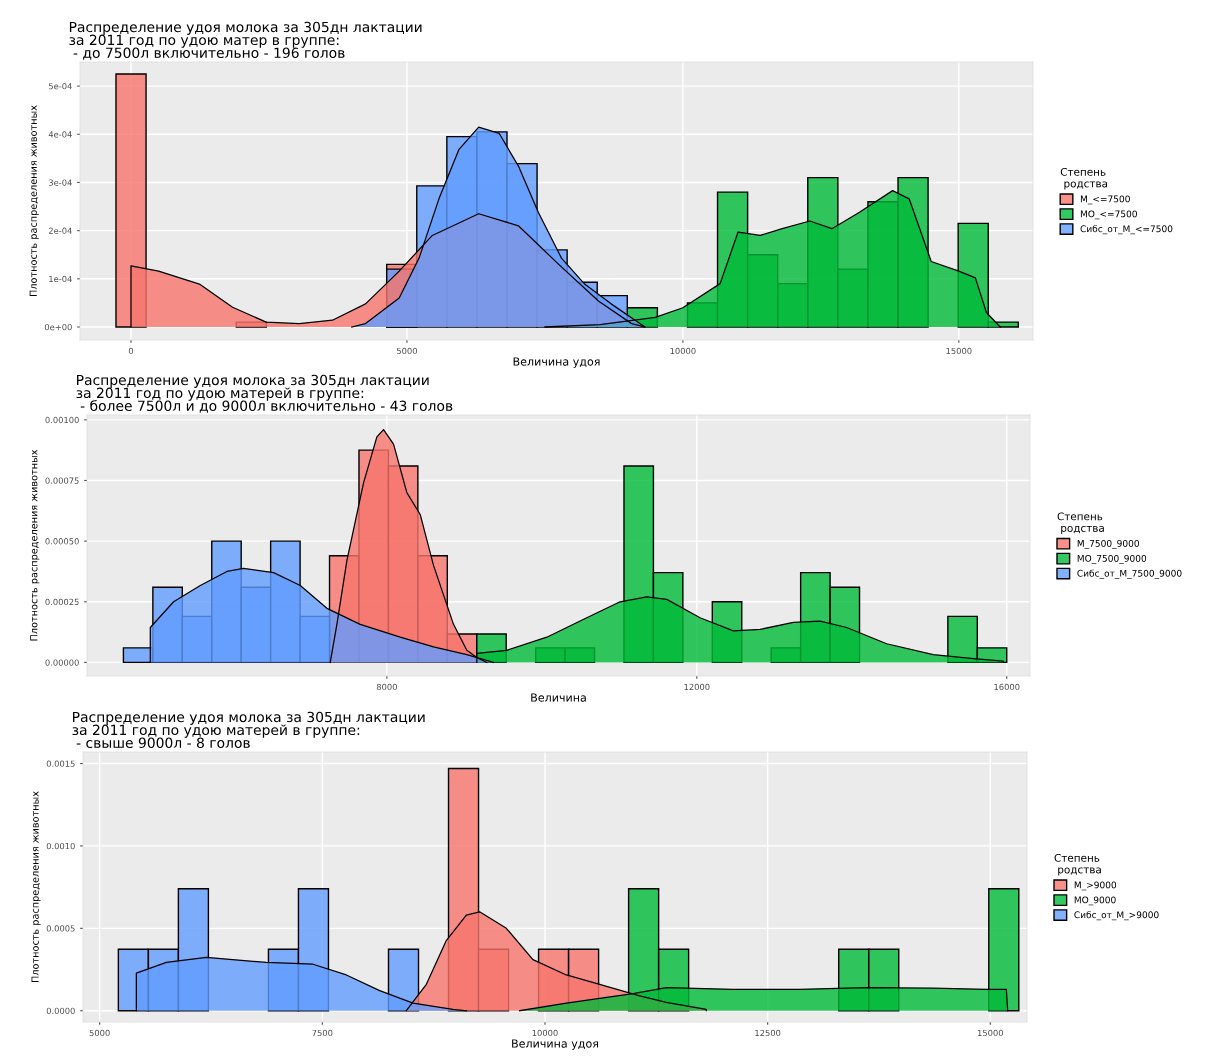 Image resolution: width=1228 pixels, height=1059 pixels. I want to click on chart-title: Распределение удоя молока за 305дн лактации за 2011 год по удою матерей в группе: - более 7500л и до 9000л включительно - 43 голов, so click(264, 393).